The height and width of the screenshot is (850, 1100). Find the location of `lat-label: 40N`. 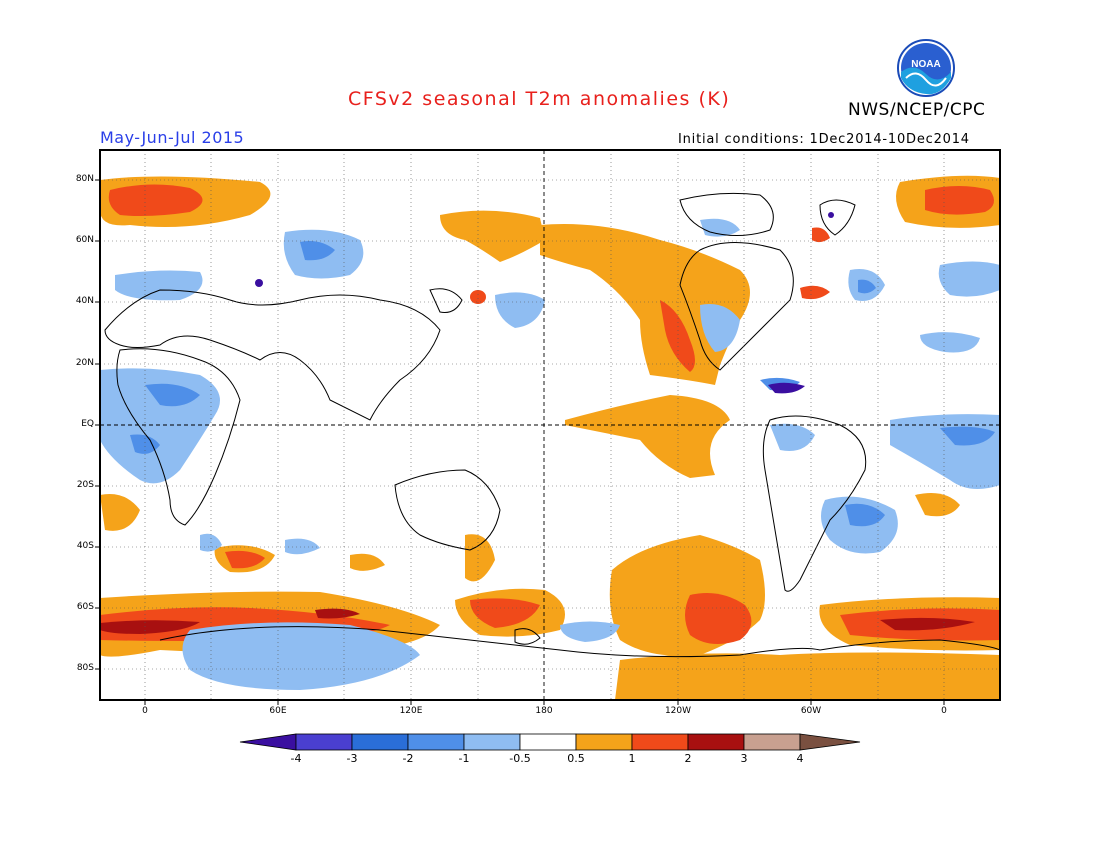

lat-label: 40N is located at coordinates (84, 301).